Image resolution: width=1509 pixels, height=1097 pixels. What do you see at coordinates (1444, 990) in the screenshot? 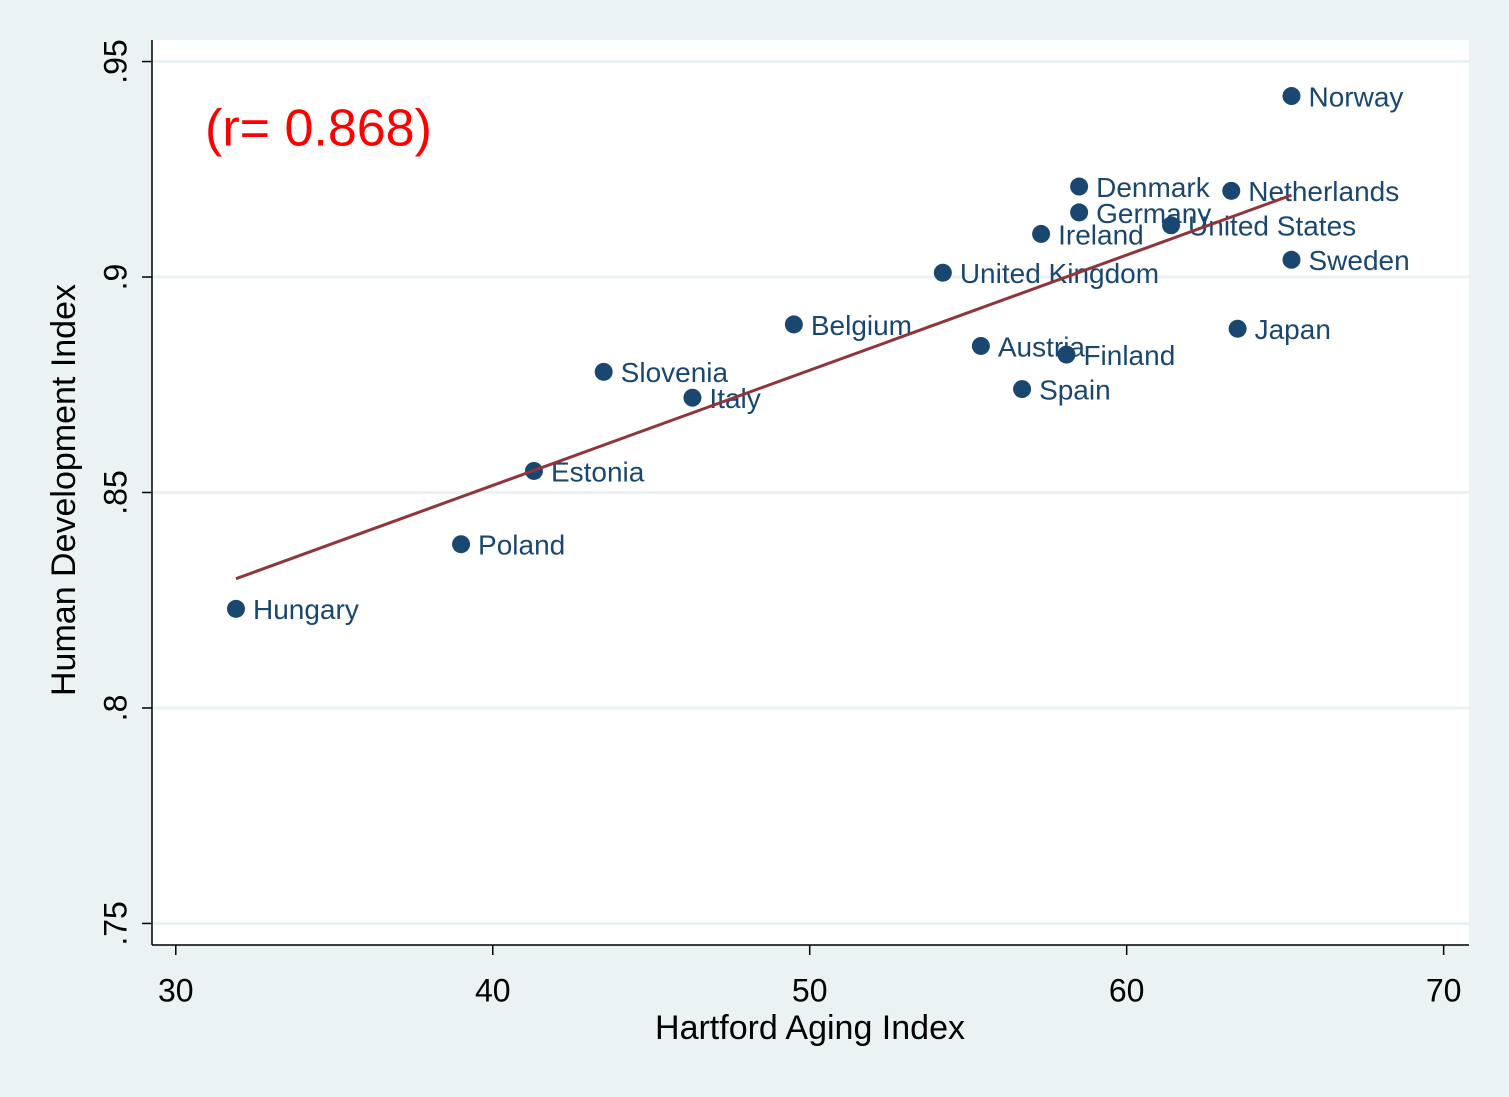
I see `x-tick-label: 70` at bounding box center [1444, 990].